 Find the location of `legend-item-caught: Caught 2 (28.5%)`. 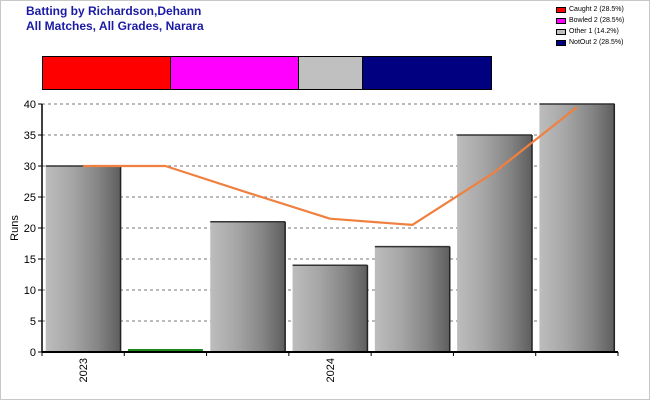

legend-item-caught: Caught 2 (28.5%) is located at coordinates (590, 9).